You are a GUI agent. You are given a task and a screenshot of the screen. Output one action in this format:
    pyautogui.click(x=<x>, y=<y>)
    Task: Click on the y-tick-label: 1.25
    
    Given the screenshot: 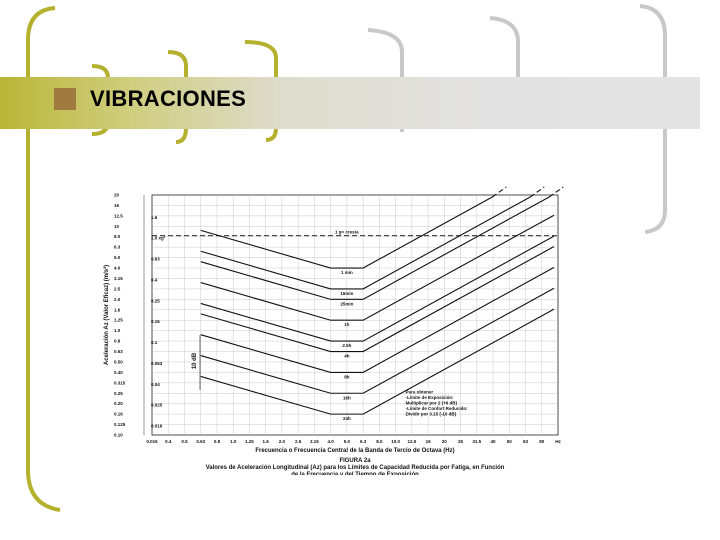 What is the action you would take?
    pyautogui.click(x=118, y=320)
    